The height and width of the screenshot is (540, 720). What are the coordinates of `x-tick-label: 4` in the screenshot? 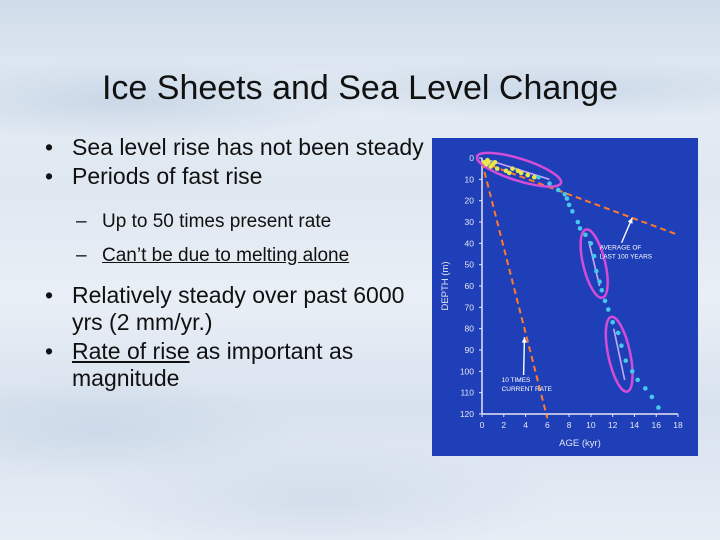 It's located at (525, 425).